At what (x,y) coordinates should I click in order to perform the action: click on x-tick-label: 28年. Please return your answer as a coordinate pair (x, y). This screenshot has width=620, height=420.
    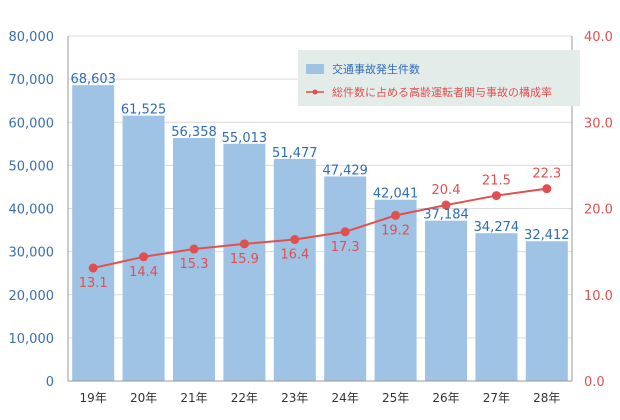
    Looking at the image, I should click on (546, 398).